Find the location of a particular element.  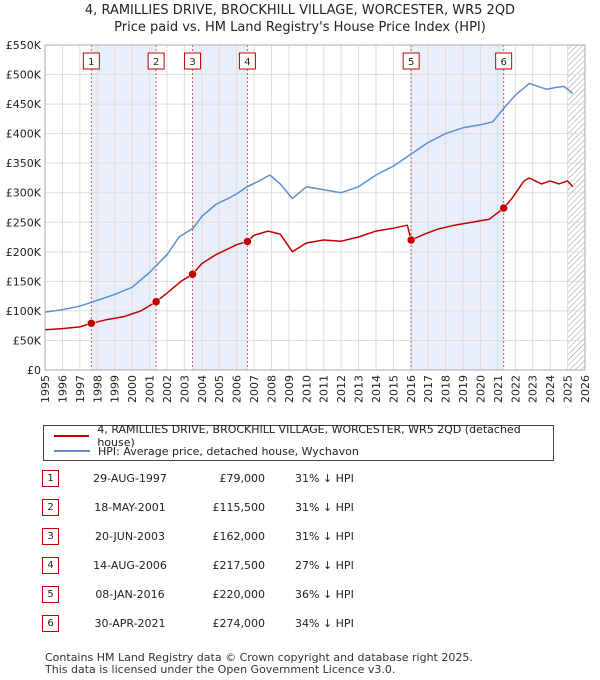

x-tick-label: 2002 is located at coordinates (167, 389).